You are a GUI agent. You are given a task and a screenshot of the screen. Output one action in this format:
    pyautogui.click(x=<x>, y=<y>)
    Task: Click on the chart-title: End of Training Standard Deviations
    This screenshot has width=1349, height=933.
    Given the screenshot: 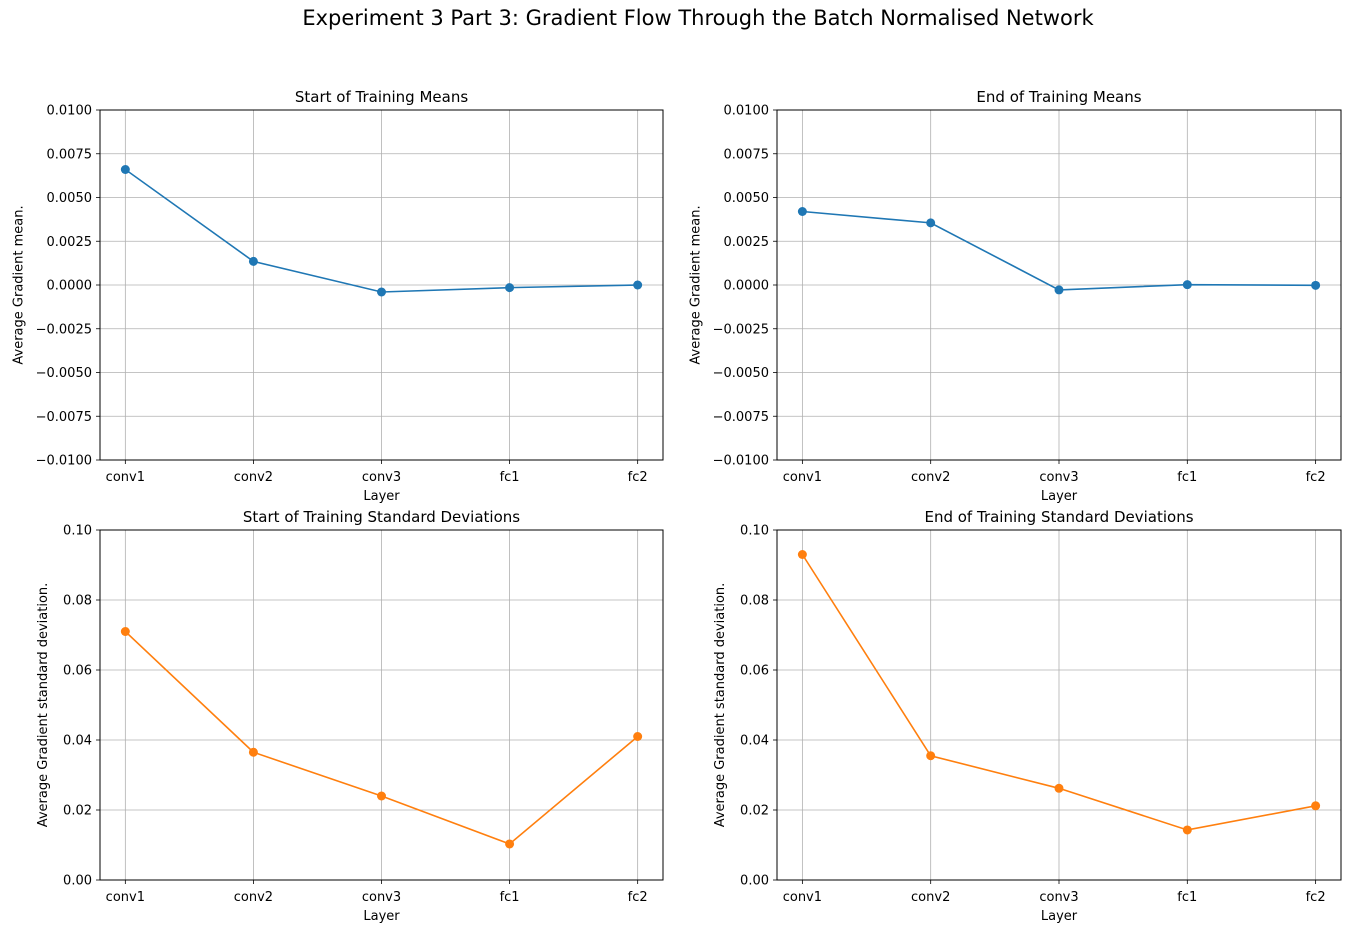 What is the action you would take?
    pyautogui.click(x=1058, y=517)
    